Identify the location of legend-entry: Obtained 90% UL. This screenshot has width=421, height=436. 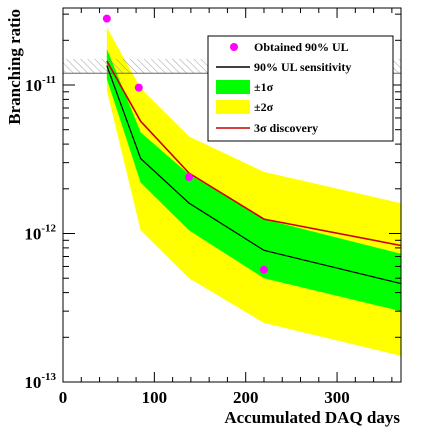
(289, 47).